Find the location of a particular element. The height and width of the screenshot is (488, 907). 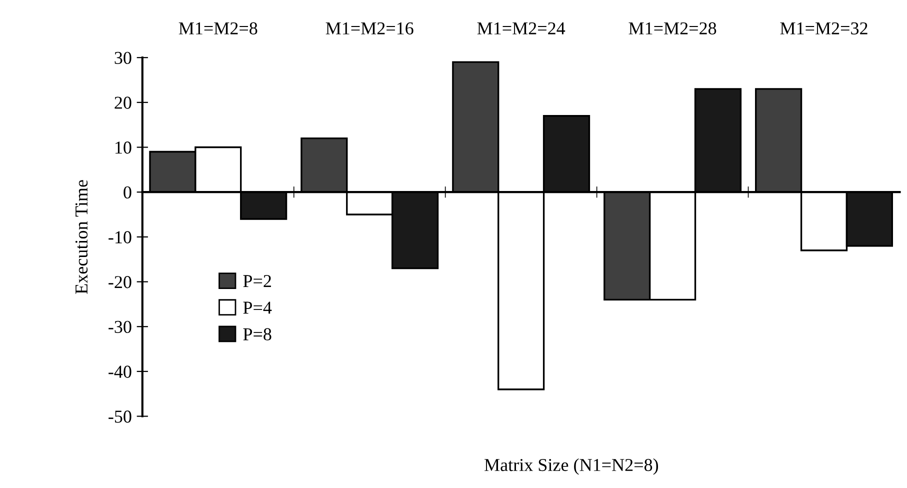

legend-label: P=4 is located at coordinates (257, 308).